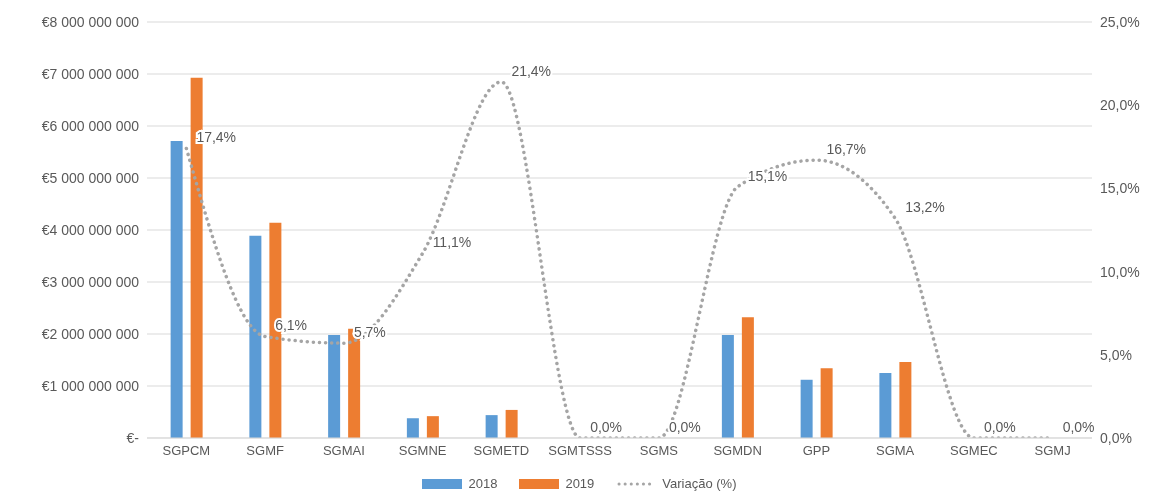  What do you see at coordinates (501, 451) in the screenshot?
I see `x-tick-label: SGMETD` at bounding box center [501, 451].